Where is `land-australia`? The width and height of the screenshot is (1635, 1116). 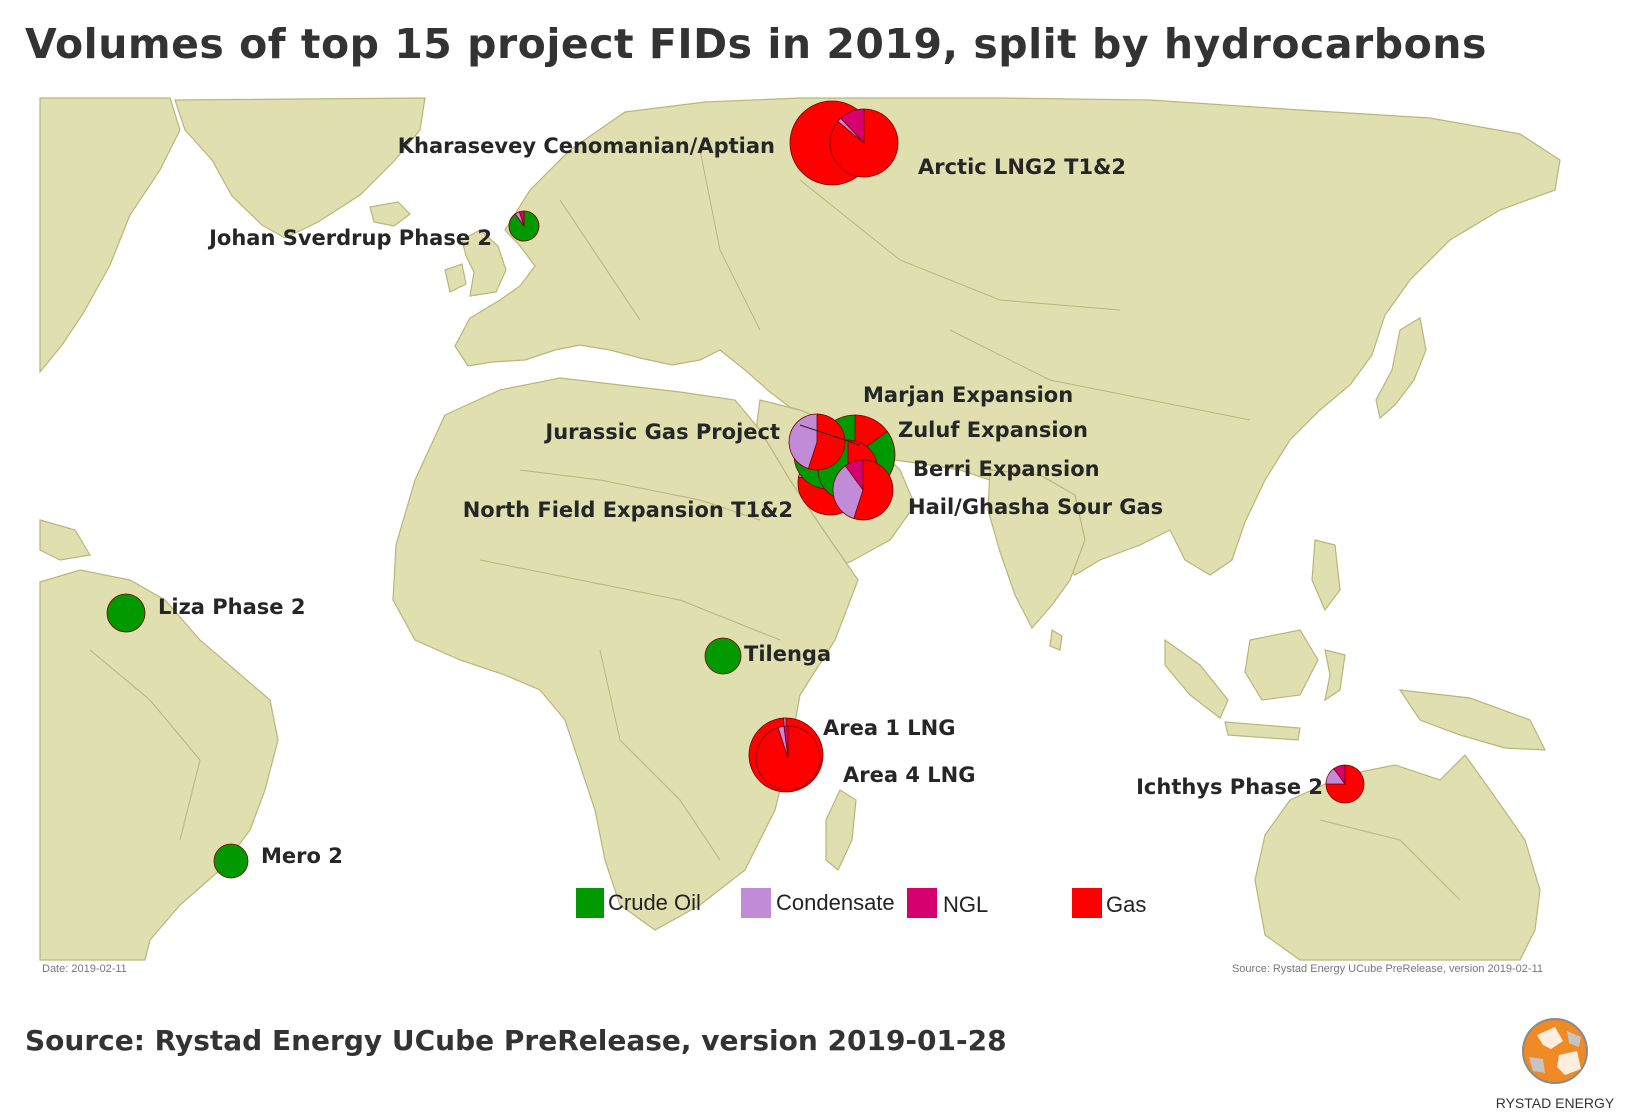
land-australia is located at coordinates (1397, 857).